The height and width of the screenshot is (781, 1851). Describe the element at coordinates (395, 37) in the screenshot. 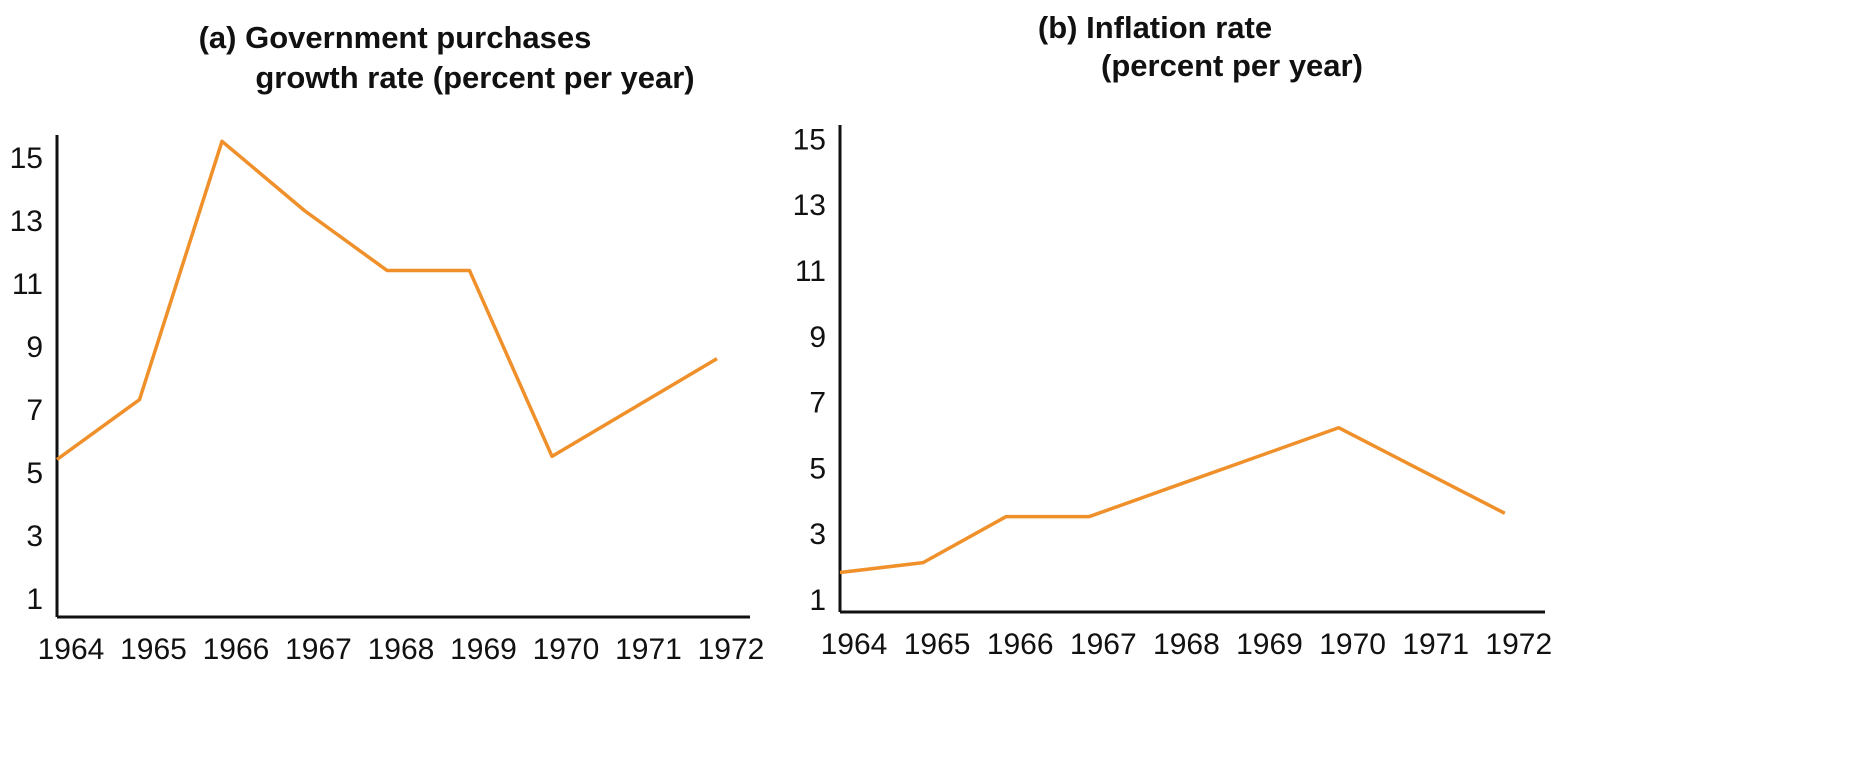

I see `chart-title: (a) Government purchases` at that location.